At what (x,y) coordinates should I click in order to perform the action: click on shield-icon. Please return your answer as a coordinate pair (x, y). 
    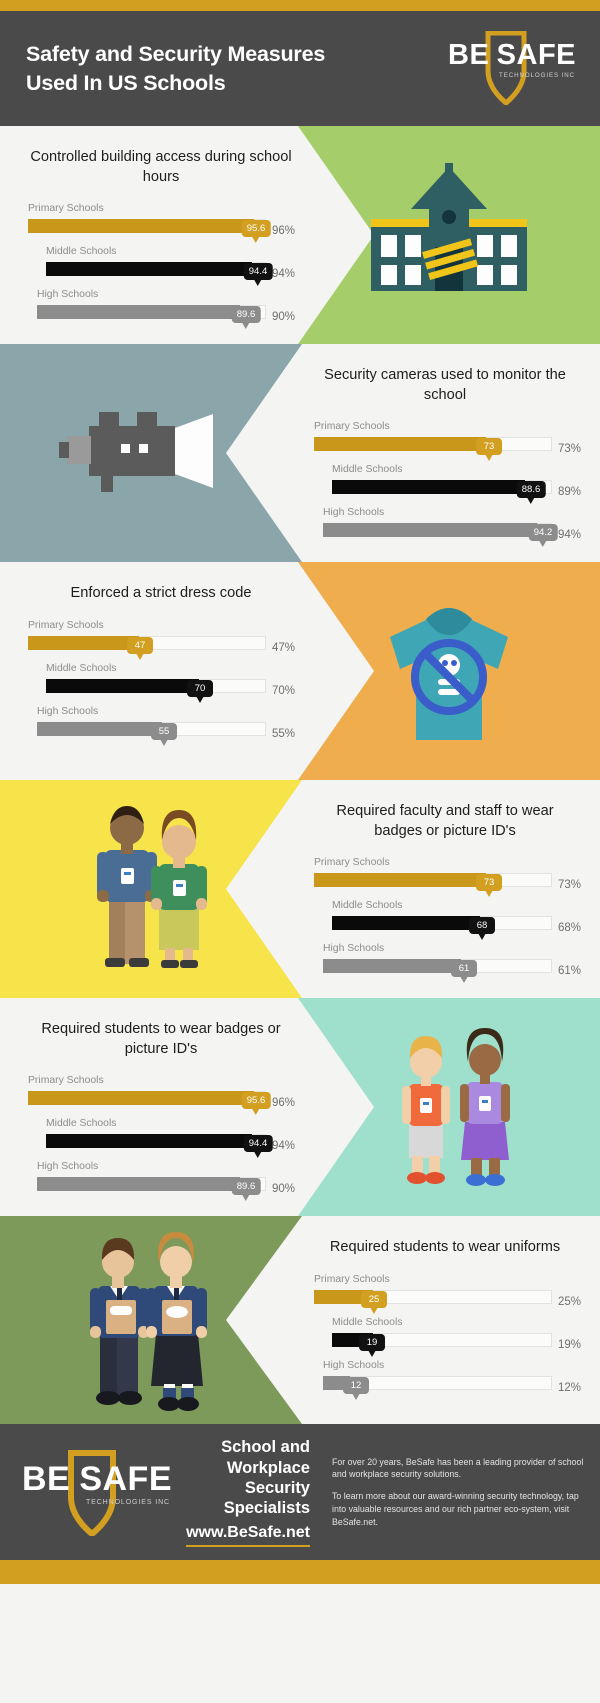
    Looking at the image, I should click on (506, 67).